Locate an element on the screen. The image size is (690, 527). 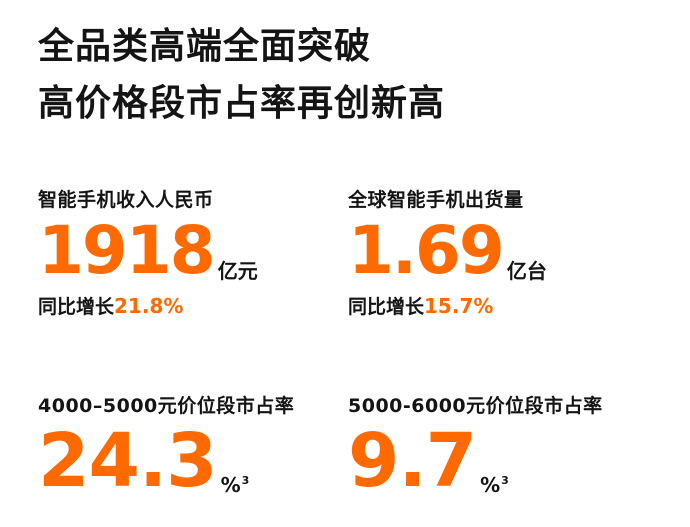
stat-shipment: 全球智能手机出货量 1.69 亿台 同比增长15.7% is located at coordinates (503, 253).